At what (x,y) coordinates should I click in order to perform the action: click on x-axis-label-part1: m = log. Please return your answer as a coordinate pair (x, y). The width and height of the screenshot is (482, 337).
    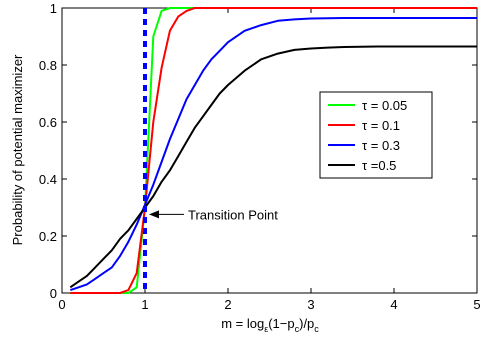
    Looking at the image, I should click on (242, 323).